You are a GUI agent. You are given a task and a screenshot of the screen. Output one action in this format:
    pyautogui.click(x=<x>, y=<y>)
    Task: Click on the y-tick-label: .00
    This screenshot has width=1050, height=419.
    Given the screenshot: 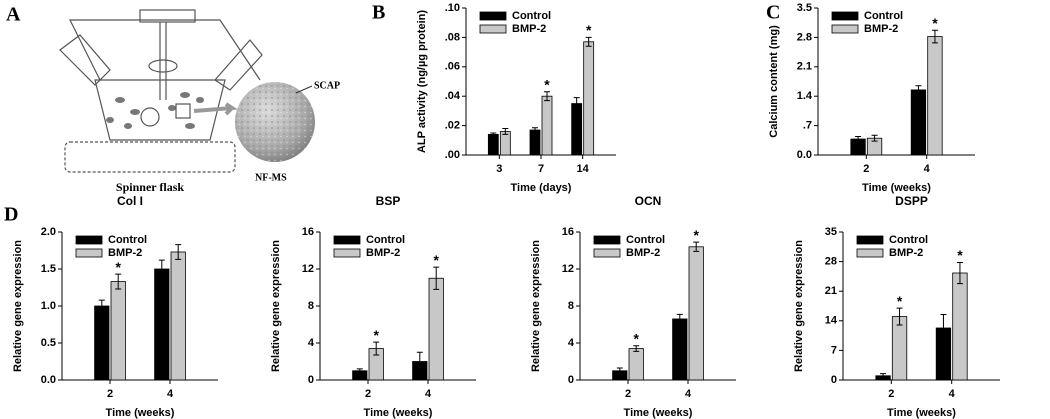 What is the action you would take?
    pyautogui.click(x=452, y=155)
    